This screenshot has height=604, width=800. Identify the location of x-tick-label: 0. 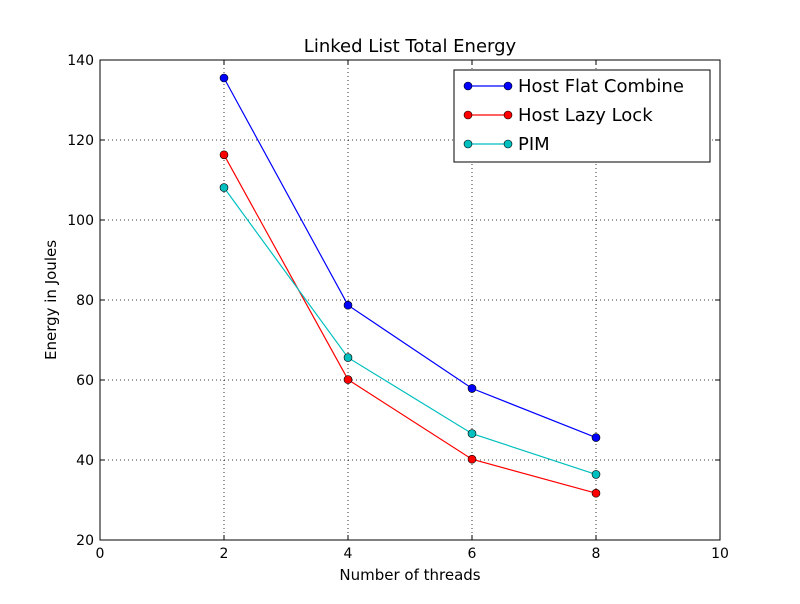
(100, 554).